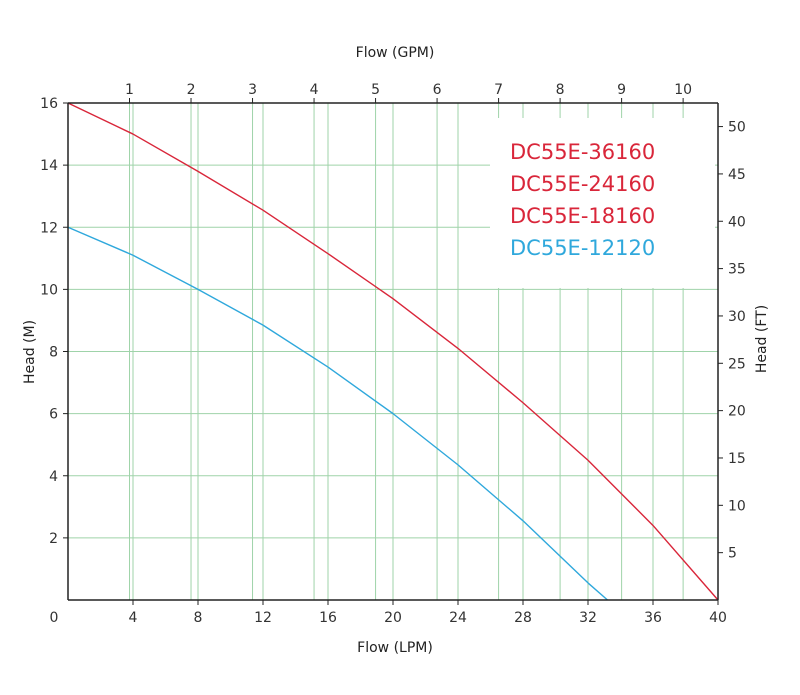 This screenshot has height=695, width=800. Describe the element at coordinates (582, 248) in the screenshot. I see `legend-entry: DC55E-12120` at that location.